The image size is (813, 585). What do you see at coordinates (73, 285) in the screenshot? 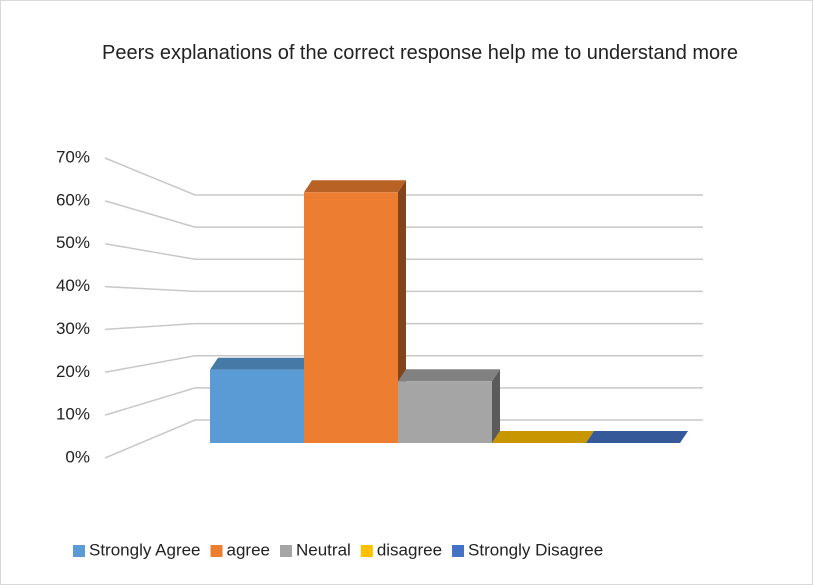
I see `y-tick-label: 40%` at bounding box center [73, 285].